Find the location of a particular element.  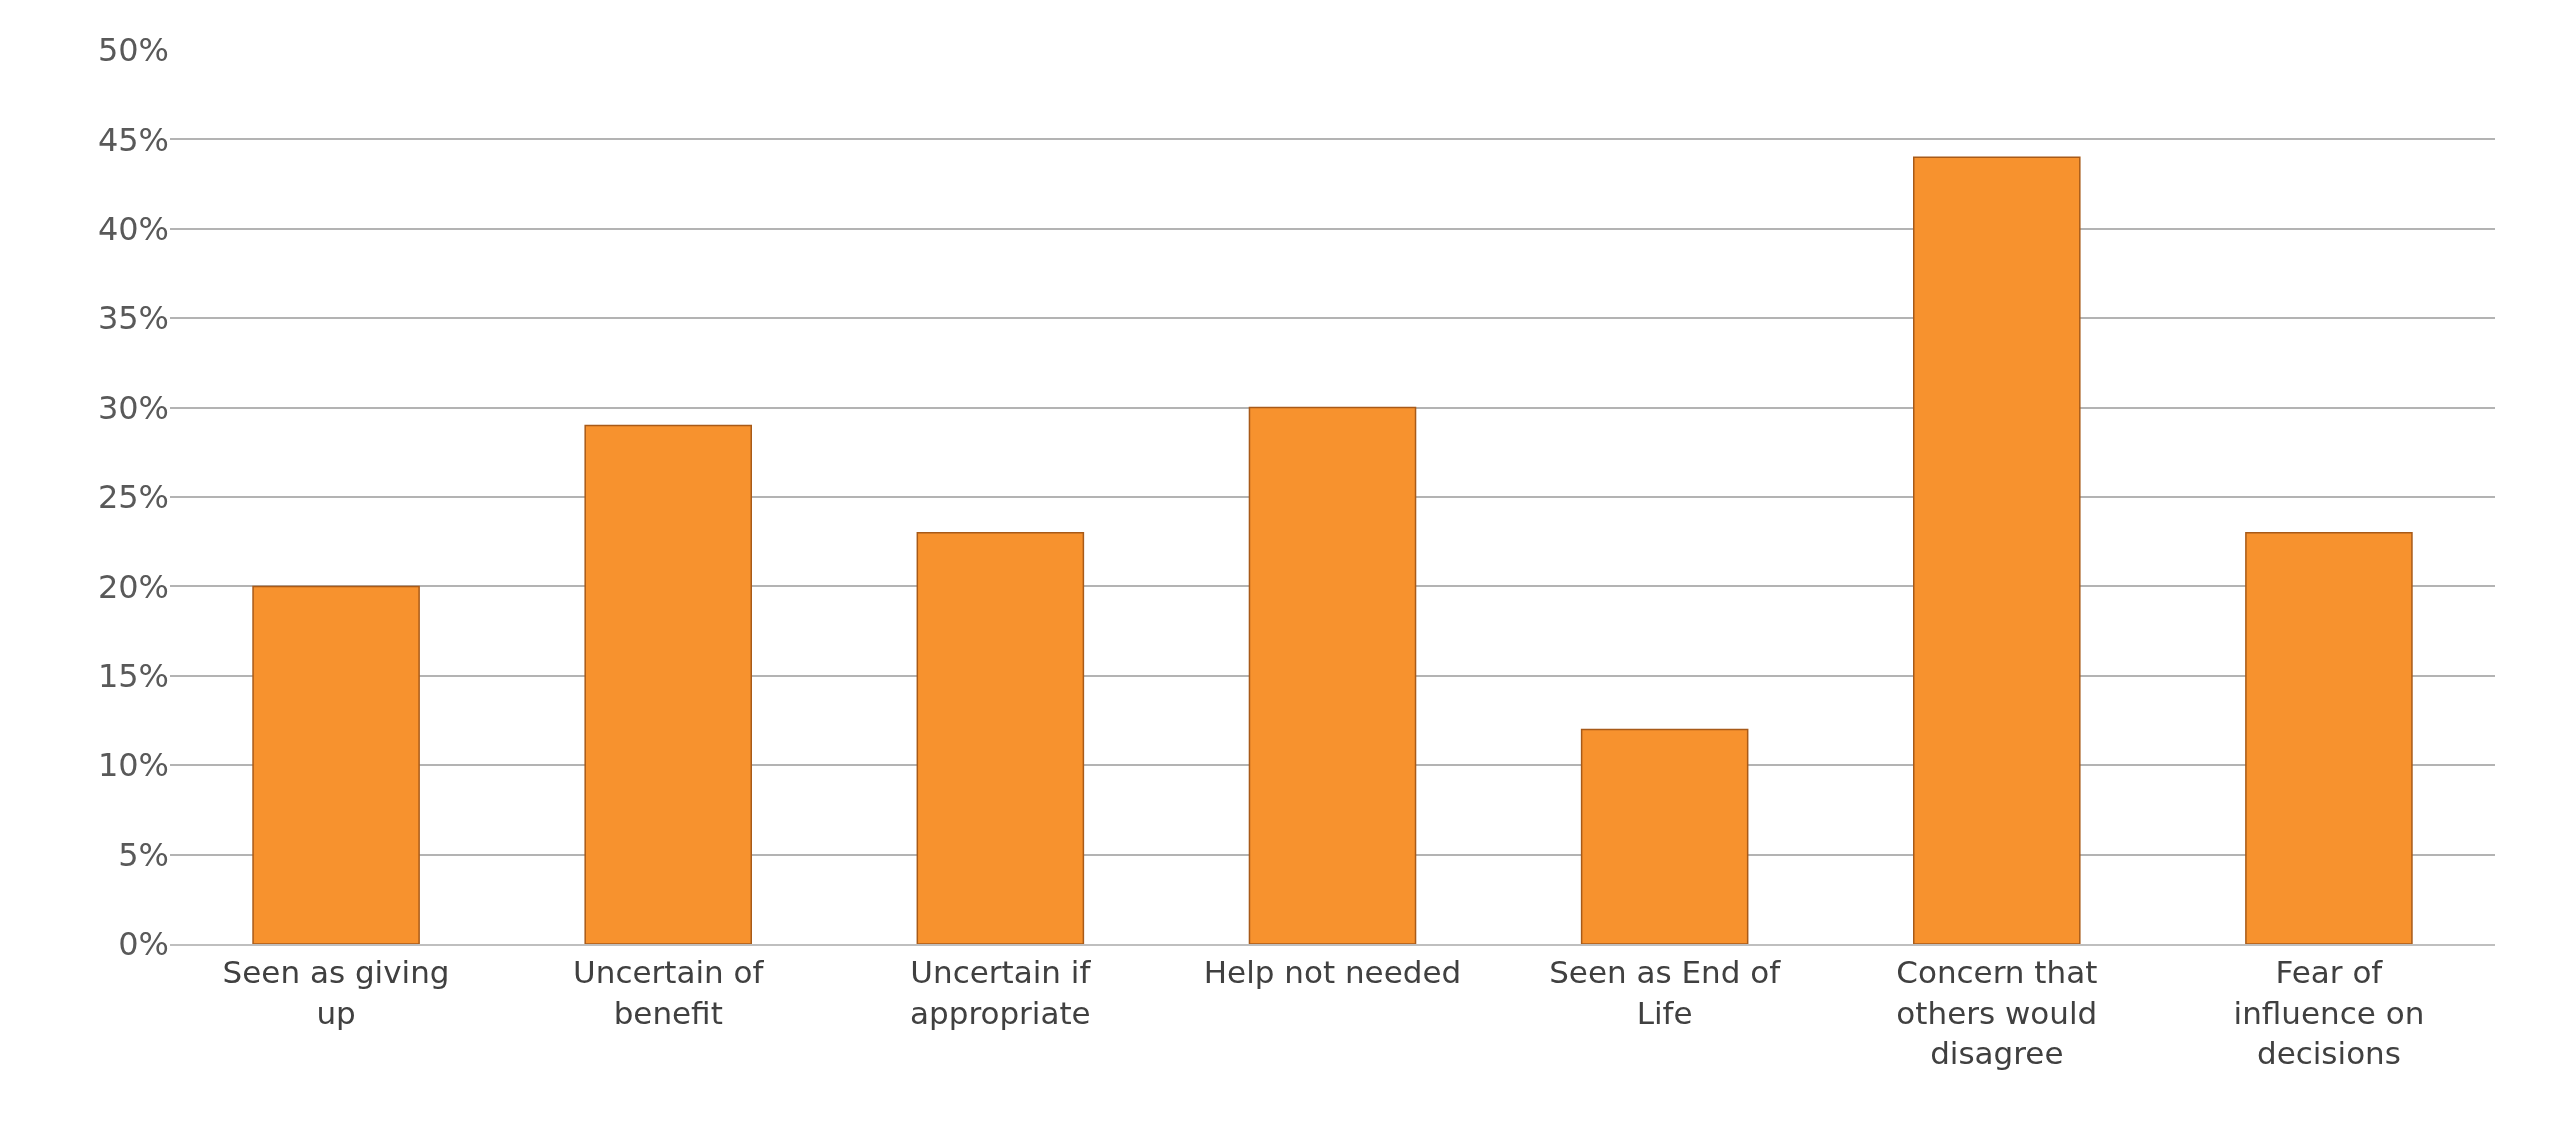

x-tick-label: Help not needed is located at coordinates (1332, 972).